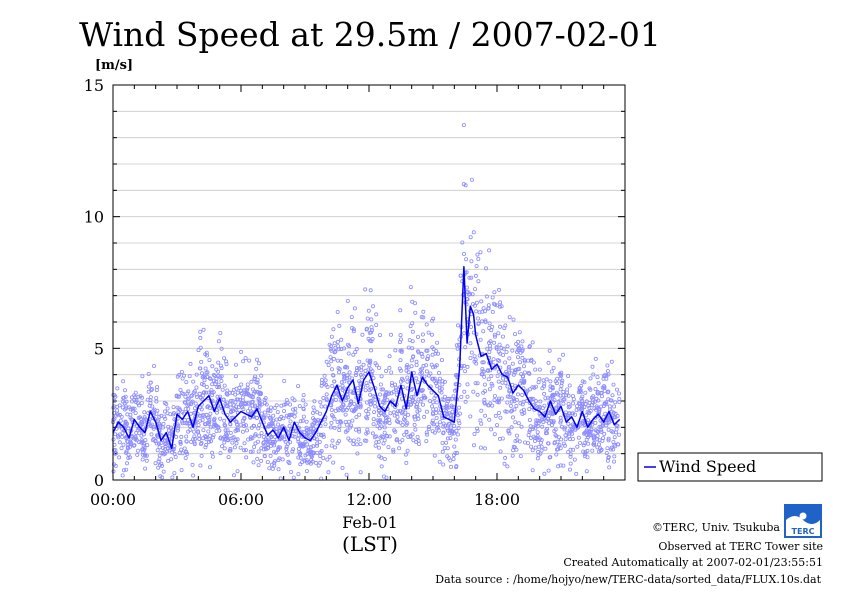 The image size is (842, 595). What do you see at coordinates (370, 522) in the screenshot?
I see `x-date-label: Feb-01` at bounding box center [370, 522].